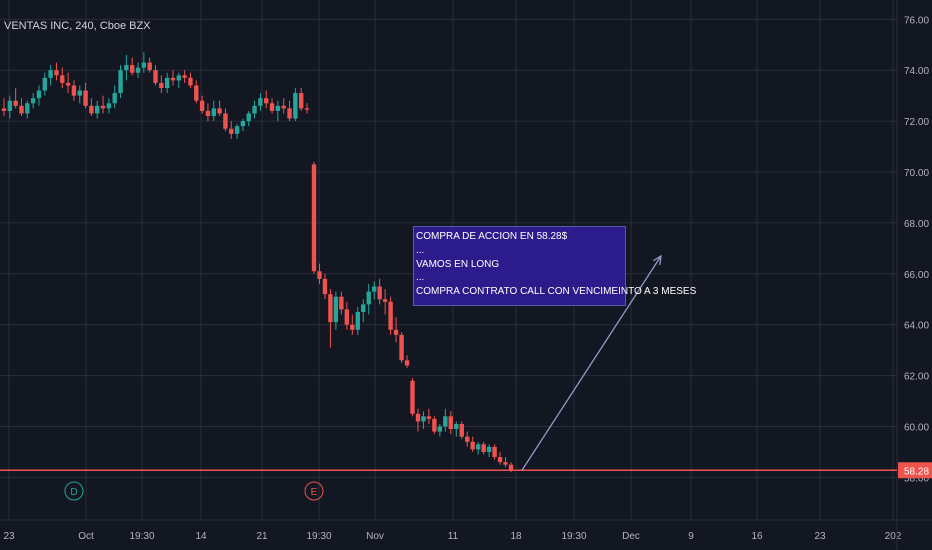 Image resolution: width=932 pixels, height=550 pixels. Describe the element at coordinates (916, 377) in the screenshot. I see `y-tick-label: 62.00` at that location.